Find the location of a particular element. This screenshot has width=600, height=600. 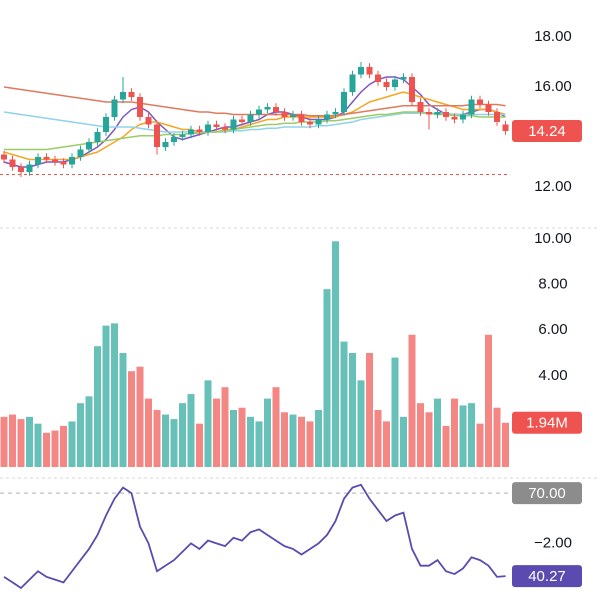

y-tick-label: 16.00 is located at coordinates (553, 86).